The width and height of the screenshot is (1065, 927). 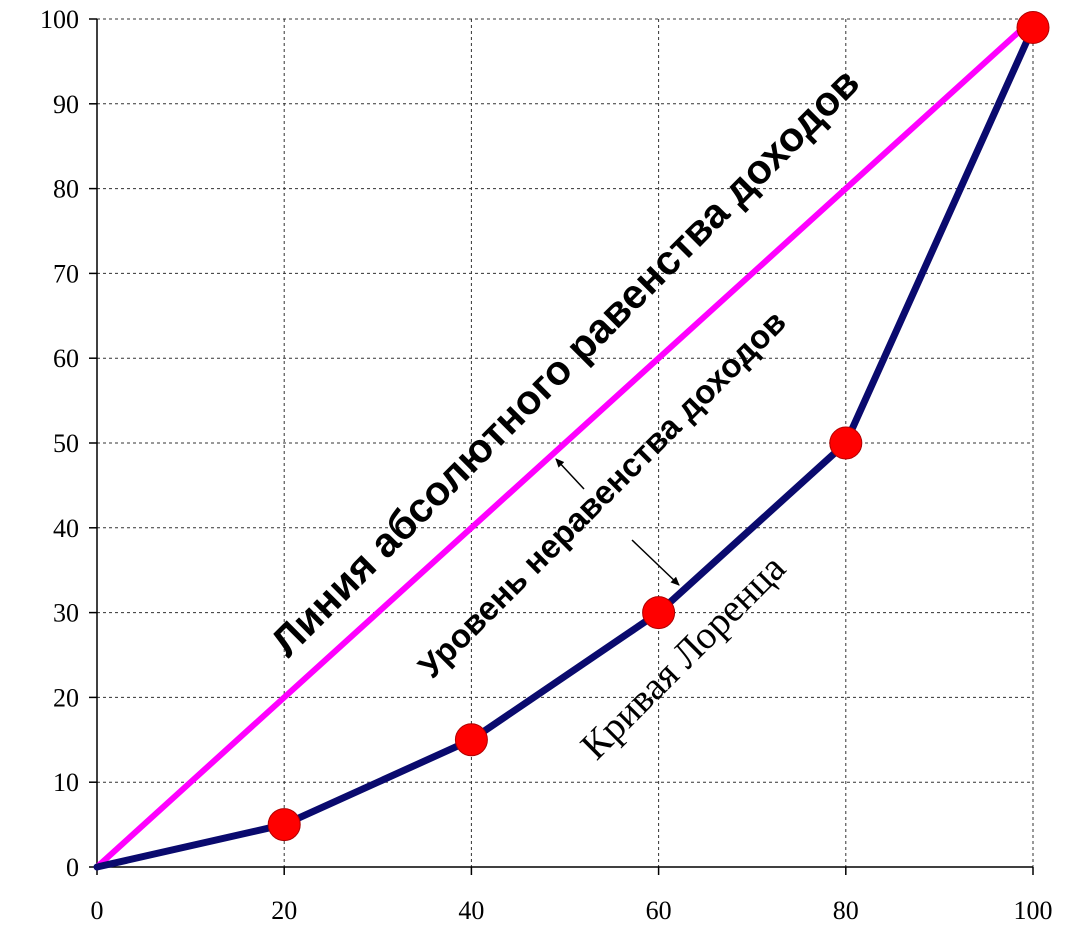 I want to click on inequality-arrow-down, so click(x=655, y=562).